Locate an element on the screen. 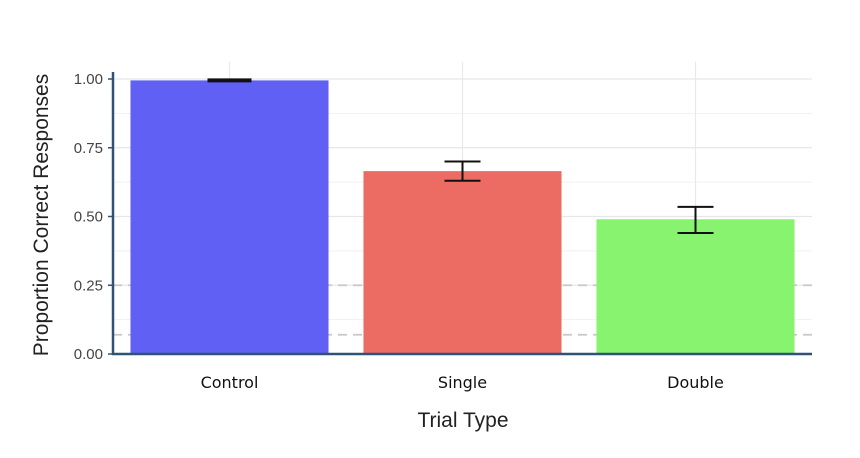 This screenshot has height=458, width=860. x-tick-labels: Control Single Double is located at coordinates (462, 382).